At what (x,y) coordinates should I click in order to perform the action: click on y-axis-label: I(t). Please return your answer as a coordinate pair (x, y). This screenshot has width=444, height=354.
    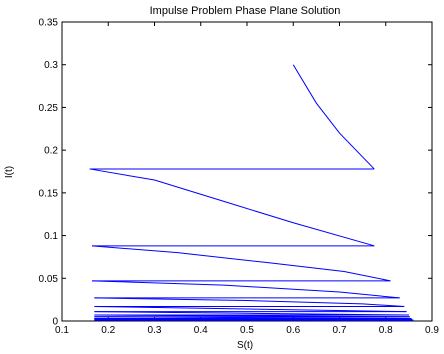
    Looking at the image, I should click on (9, 172).